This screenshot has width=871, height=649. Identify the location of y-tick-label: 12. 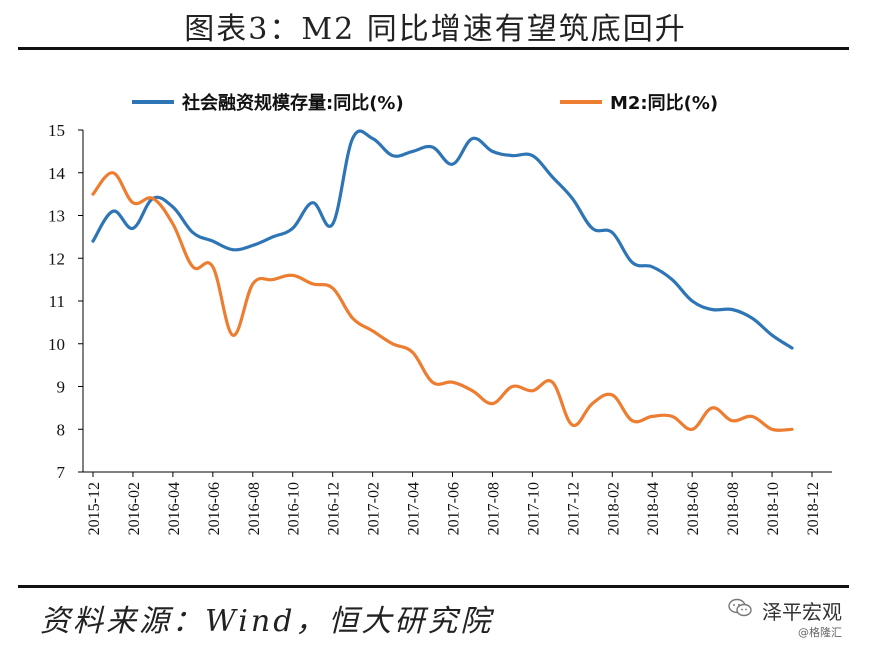
(56, 258).